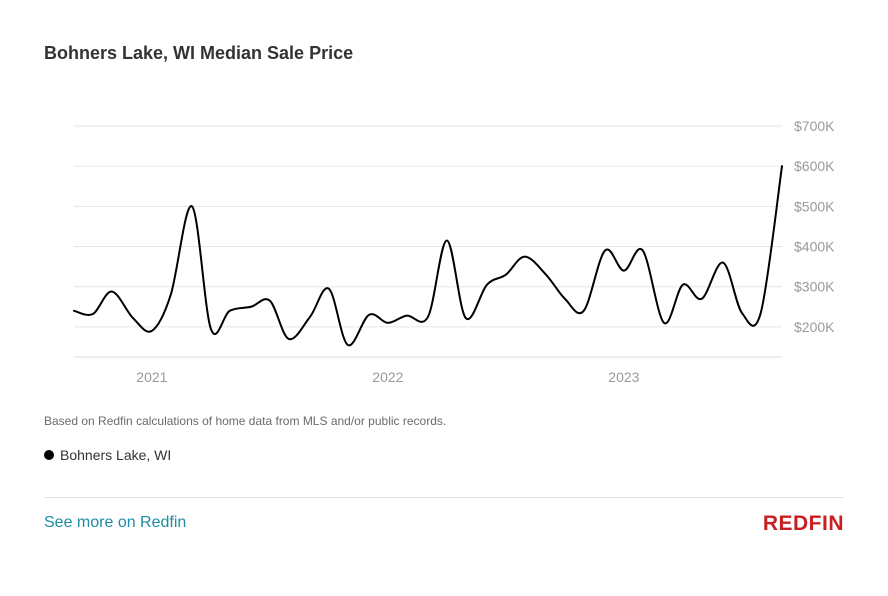 The height and width of the screenshot is (596, 888). Describe the element at coordinates (199, 53) in the screenshot. I see `chart-title: Bohners Lake, WI Median Sale Price` at that location.